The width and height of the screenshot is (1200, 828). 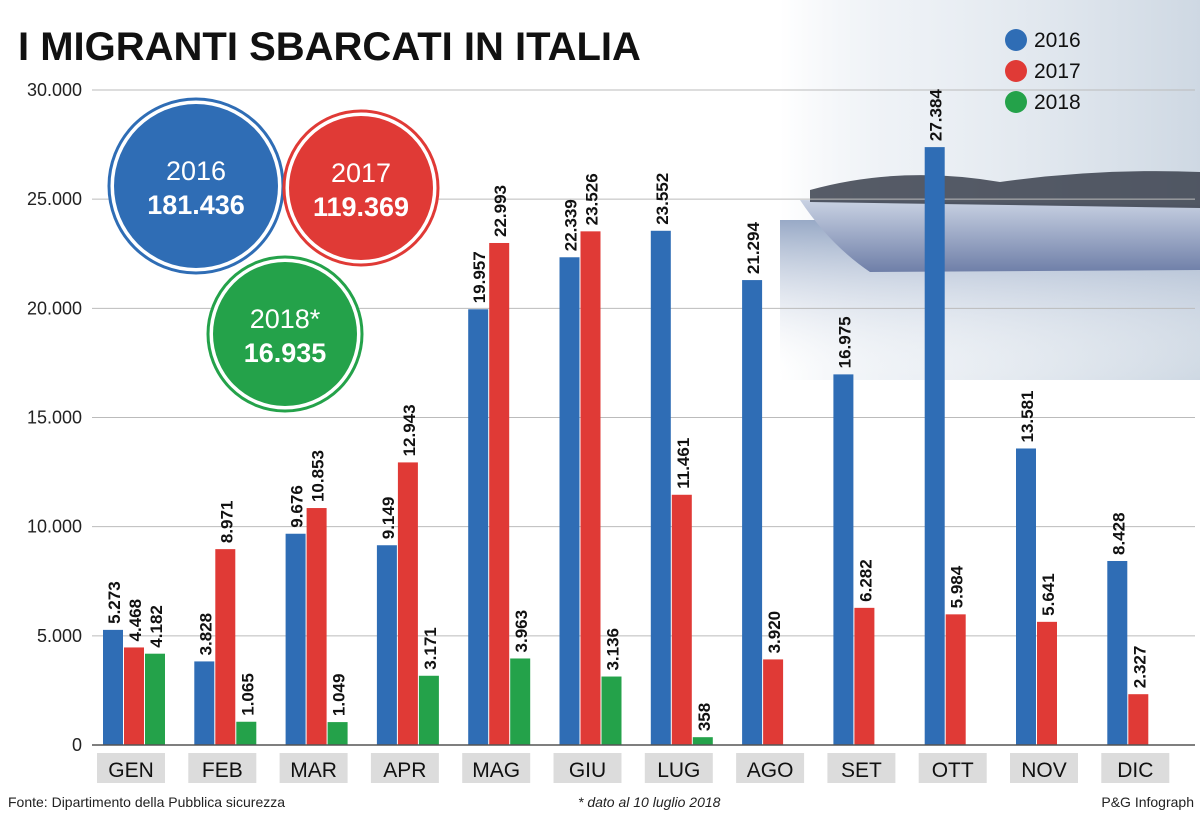 I want to click on data-label: 22.993, so click(x=500, y=211).